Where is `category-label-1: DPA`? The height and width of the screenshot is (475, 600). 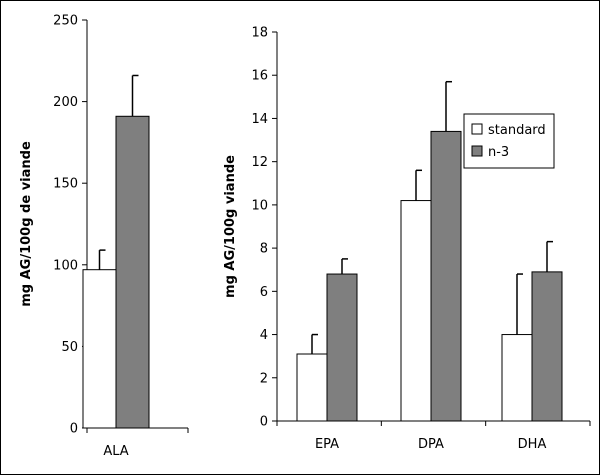
category-label-1: DPA is located at coordinates (431, 444).